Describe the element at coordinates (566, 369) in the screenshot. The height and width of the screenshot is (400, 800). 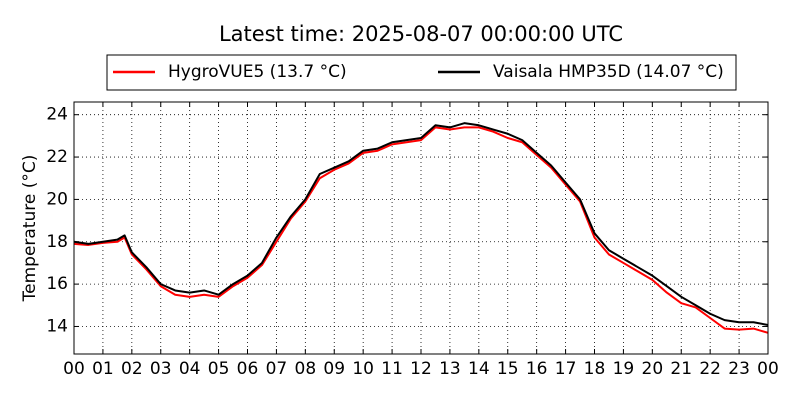
I see `x-tick-label: 17` at that location.